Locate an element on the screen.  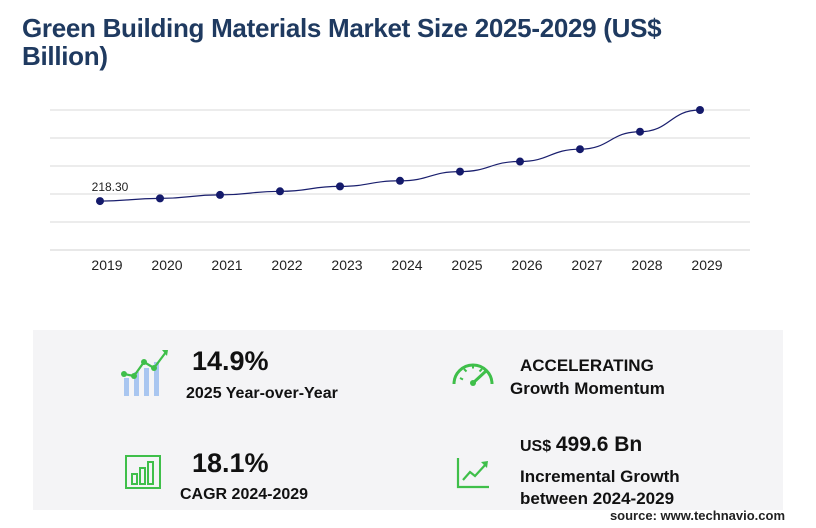
yoy-value: 14.9% is located at coordinates (230, 361).